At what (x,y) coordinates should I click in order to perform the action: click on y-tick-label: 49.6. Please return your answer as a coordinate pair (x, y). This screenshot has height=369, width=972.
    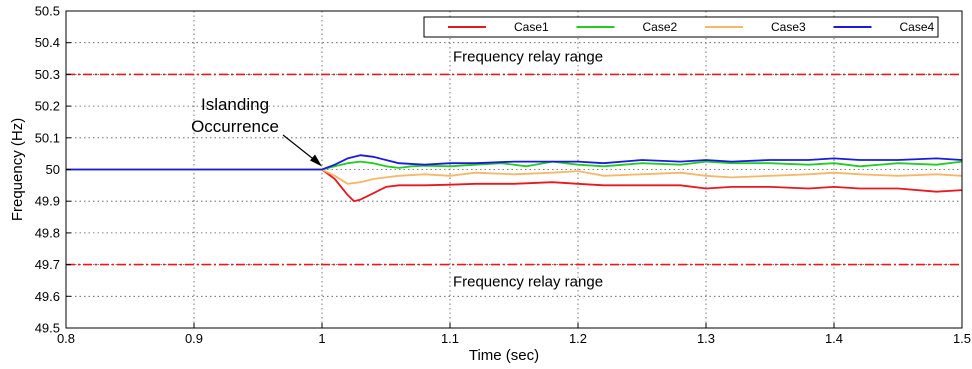
    Looking at the image, I should click on (47, 296).